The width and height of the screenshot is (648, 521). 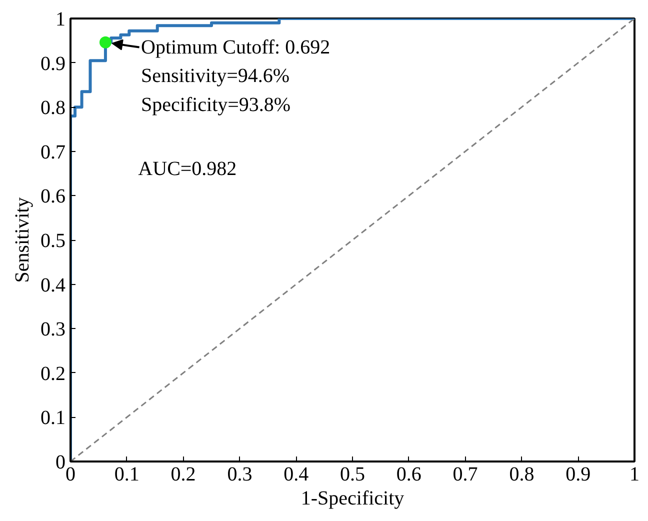 What do you see at coordinates (352, 499) in the screenshot?
I see `x-axis-title: 1-Specificity` at bounding box center [352, 499].